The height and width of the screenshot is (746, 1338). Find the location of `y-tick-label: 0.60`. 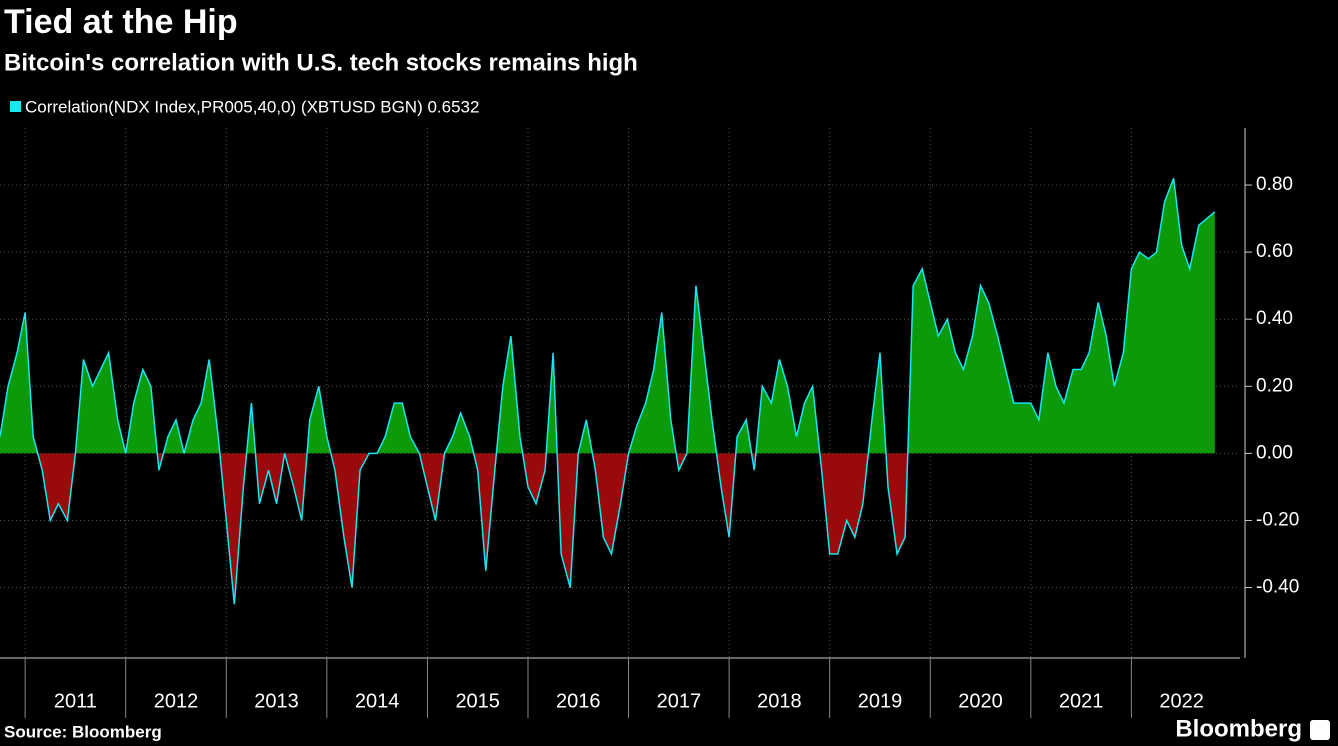

y-tick-label: 0.60 is located at coordinates (1274, 251).